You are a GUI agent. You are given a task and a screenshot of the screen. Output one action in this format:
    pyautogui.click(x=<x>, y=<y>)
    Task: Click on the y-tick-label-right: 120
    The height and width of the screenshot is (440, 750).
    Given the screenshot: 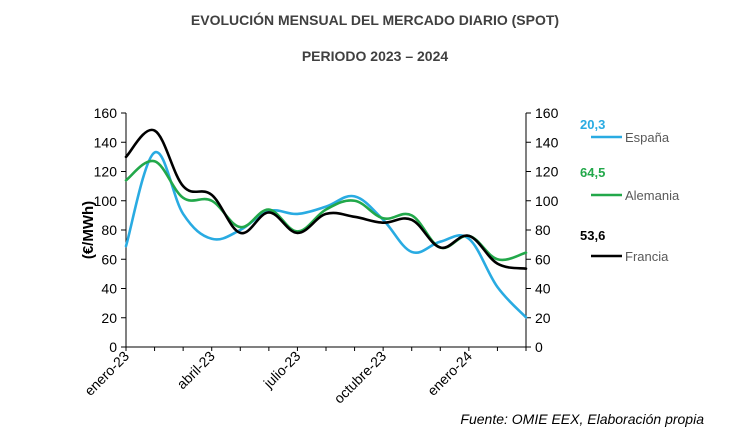 What is the action you would take?
    pyautogui.click(x=547, y=172)
    